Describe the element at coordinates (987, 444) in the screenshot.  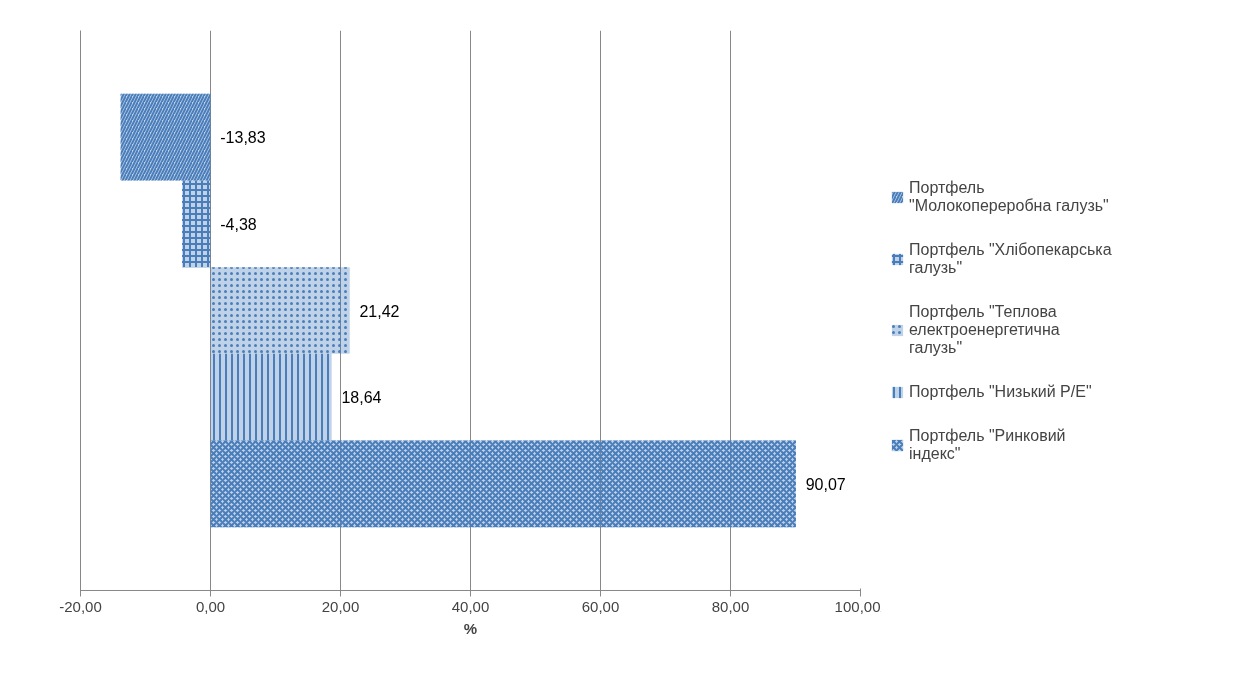
I see `legend-label: Портфель "Ринковий індекс"` at that location.